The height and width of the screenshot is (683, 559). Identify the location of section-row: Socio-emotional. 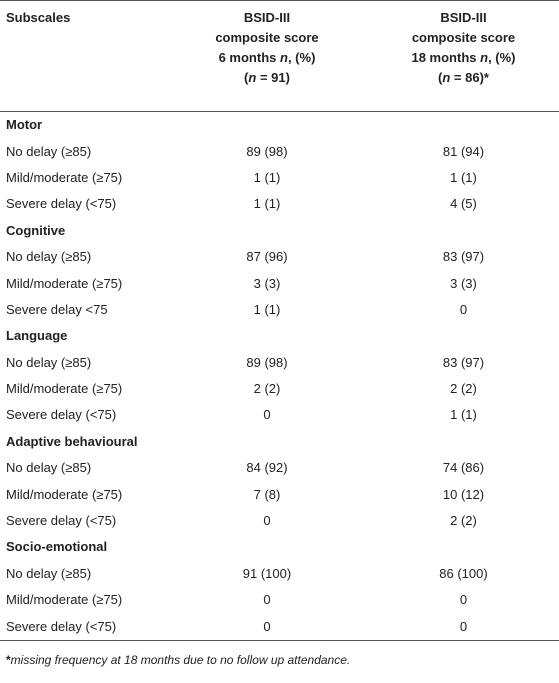
(279, 547).